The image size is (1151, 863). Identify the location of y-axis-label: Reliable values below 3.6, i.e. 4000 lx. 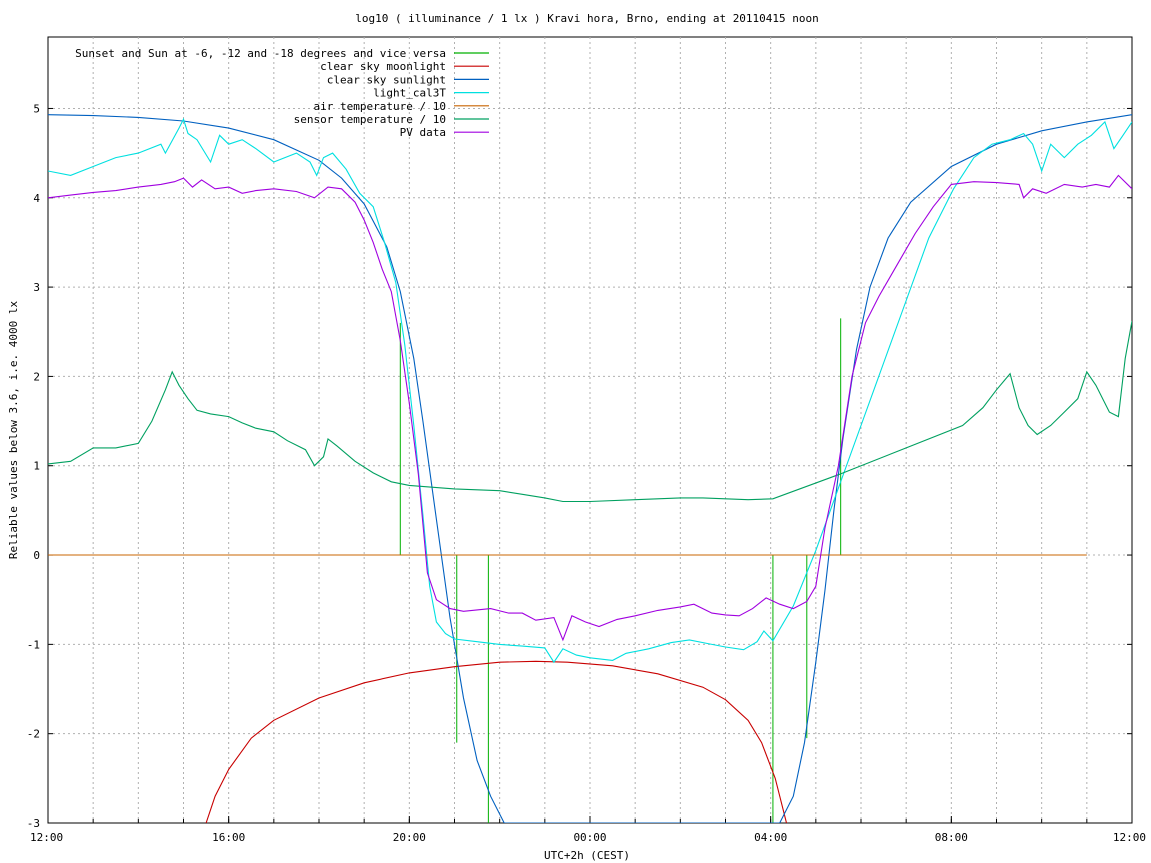
(13, 429).